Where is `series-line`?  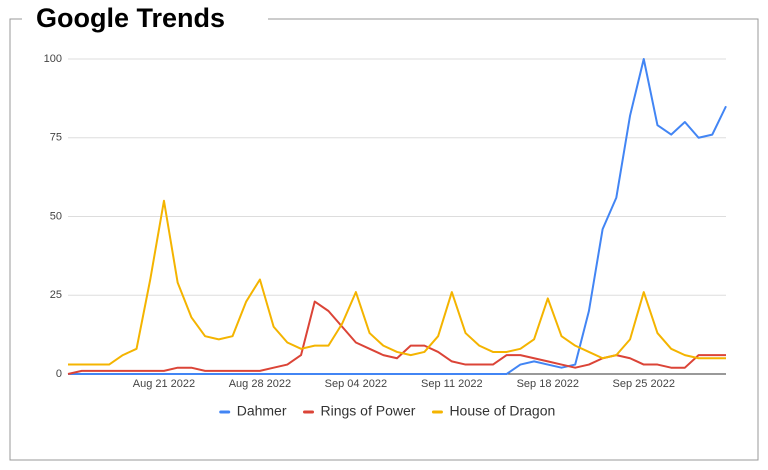
series-line is located at coordinates (396, 337).